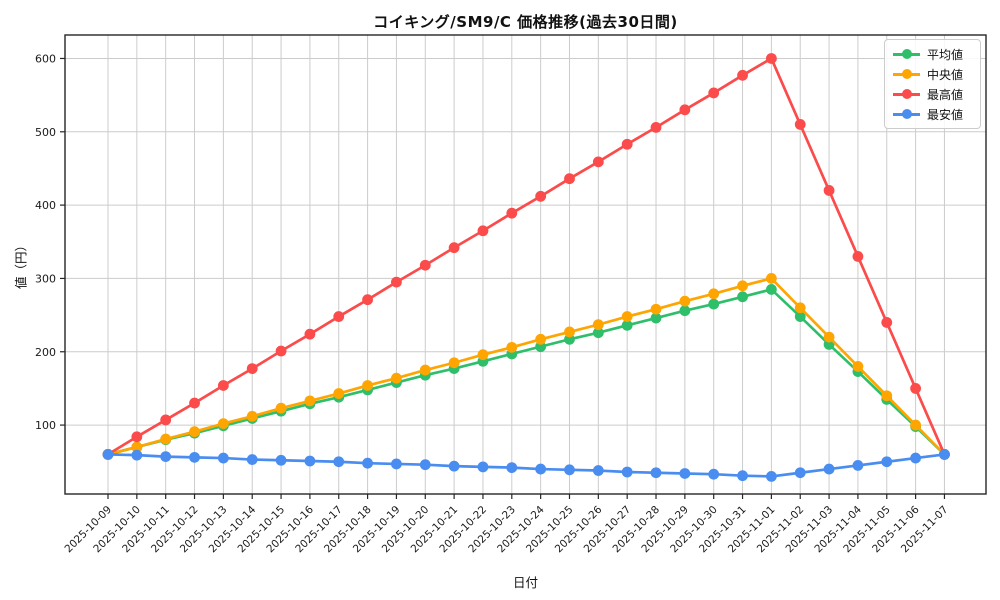 This screenshot has width=1000, height=600. I want to click on legend-label-average: 平均値, so click(945, 54).